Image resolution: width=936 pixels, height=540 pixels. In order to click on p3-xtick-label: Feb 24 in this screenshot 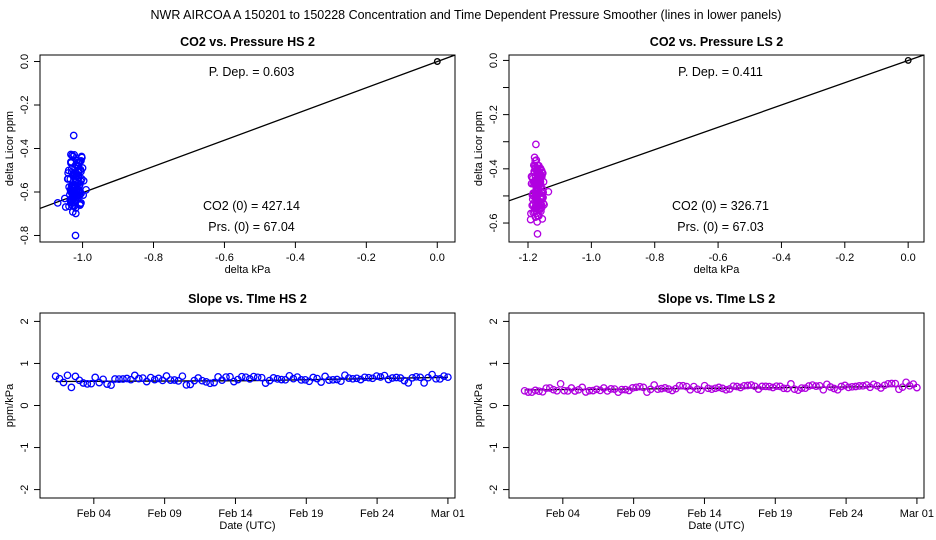, I will do `click(377, 514)`.